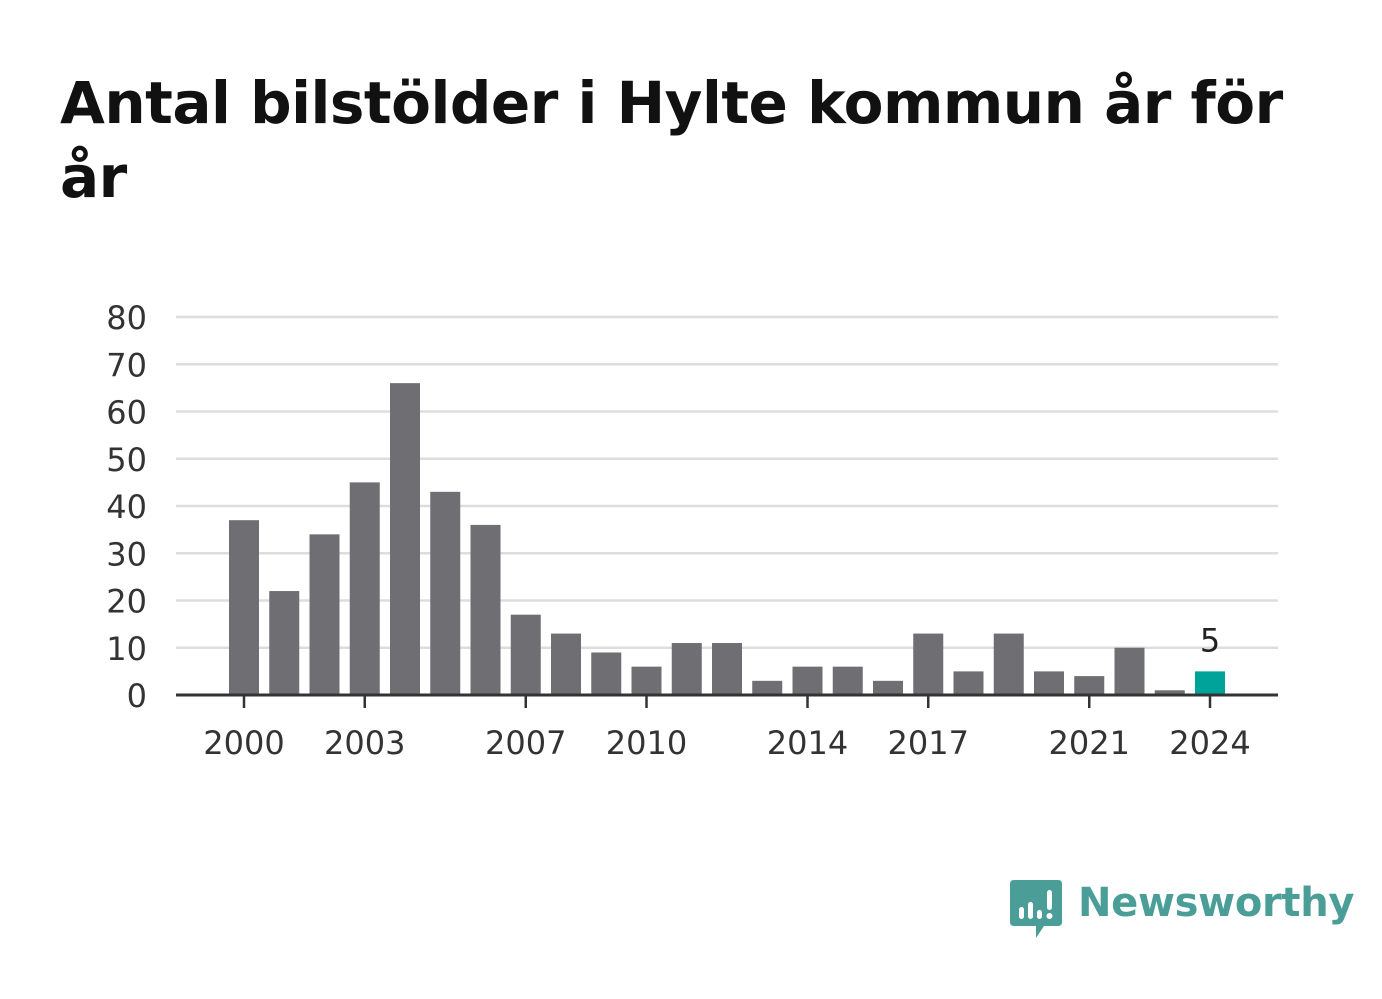 The width and height of the screenshot is (1382, 999). I want to click on y-tick-label-30: 30, so click(126, 554).